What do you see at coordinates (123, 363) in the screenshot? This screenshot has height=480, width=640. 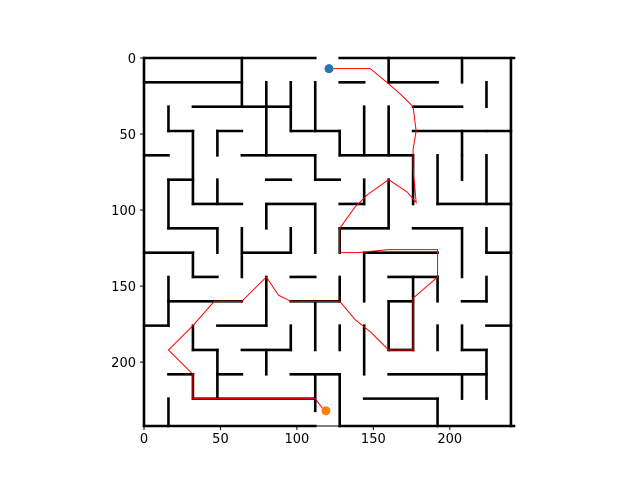 I see `y-tick-label-200: 200` at bounding box center [123, 363].